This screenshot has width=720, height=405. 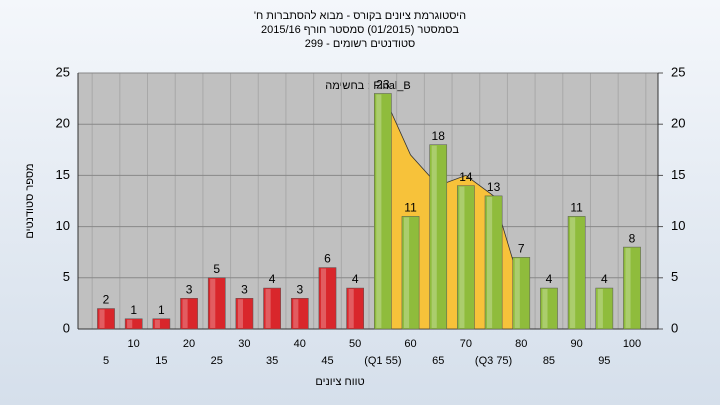 What do you see at coordinates (521, 344) in the screenshot?
I see `x-tick-label: 80` at bounding box center [521, 344].